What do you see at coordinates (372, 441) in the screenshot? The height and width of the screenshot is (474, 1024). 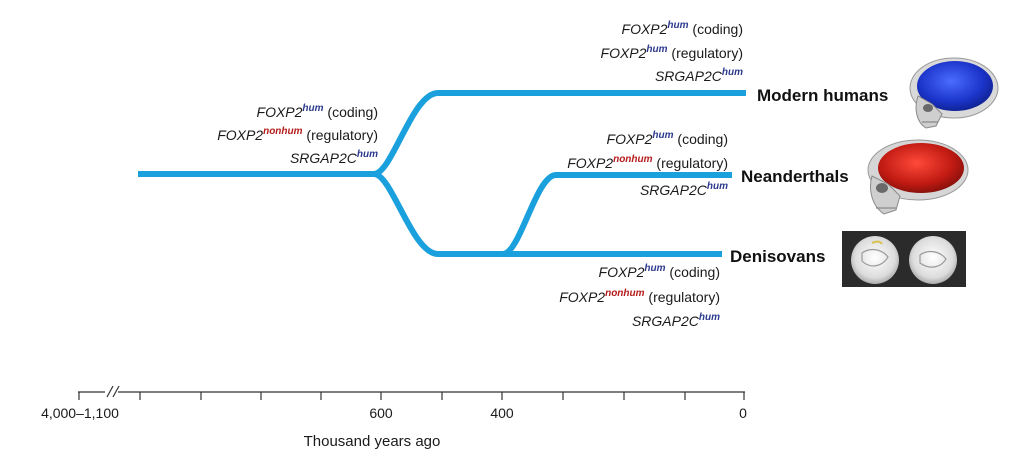 I see `axis-title: Thousand years ago` at bounding box center [372, 441].